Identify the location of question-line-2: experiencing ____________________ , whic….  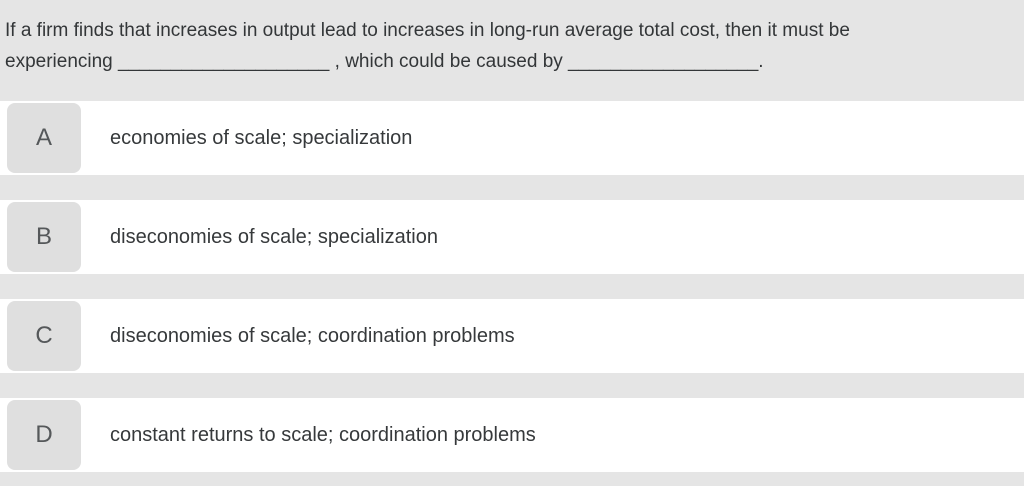
(384, 61).